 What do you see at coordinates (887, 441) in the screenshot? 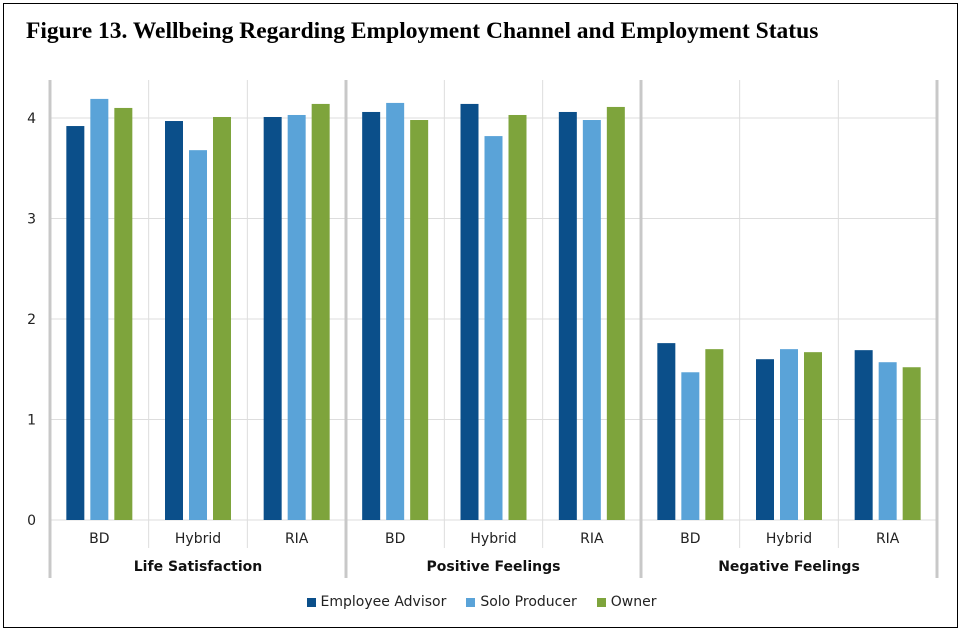
I see `bar-negative-feelings-ria-solo-producer` at bounding box center [887, 441].